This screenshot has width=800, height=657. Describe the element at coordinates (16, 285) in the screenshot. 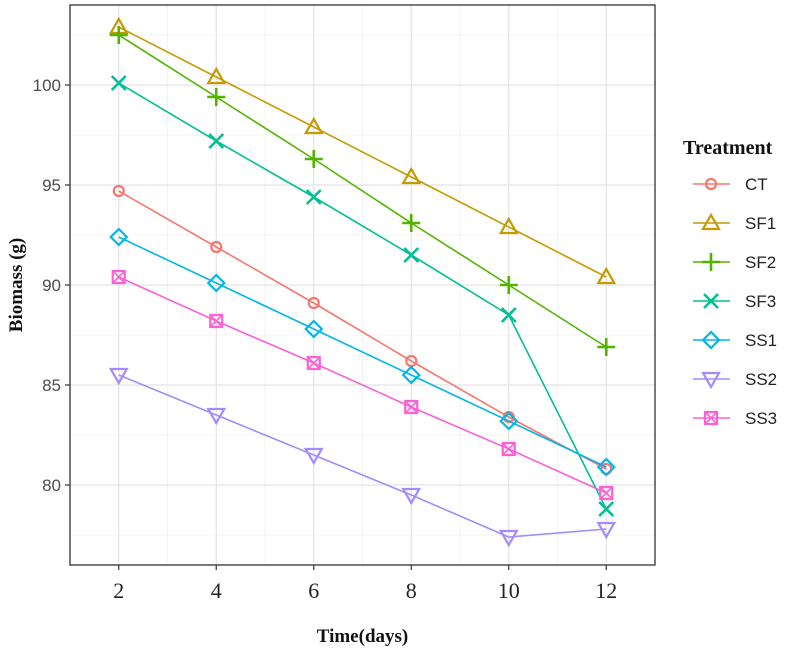

I see `y-axis-title: Biomass (g)` at that location.